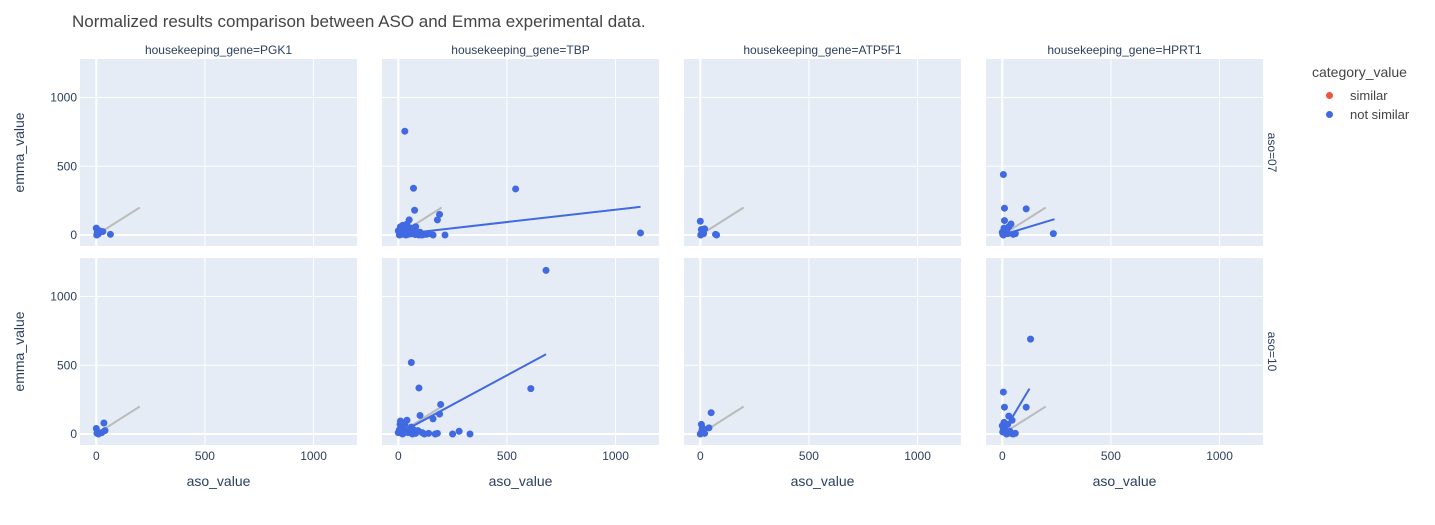  I want to click on legend: category_value similar not similar, so click(1360, 94).